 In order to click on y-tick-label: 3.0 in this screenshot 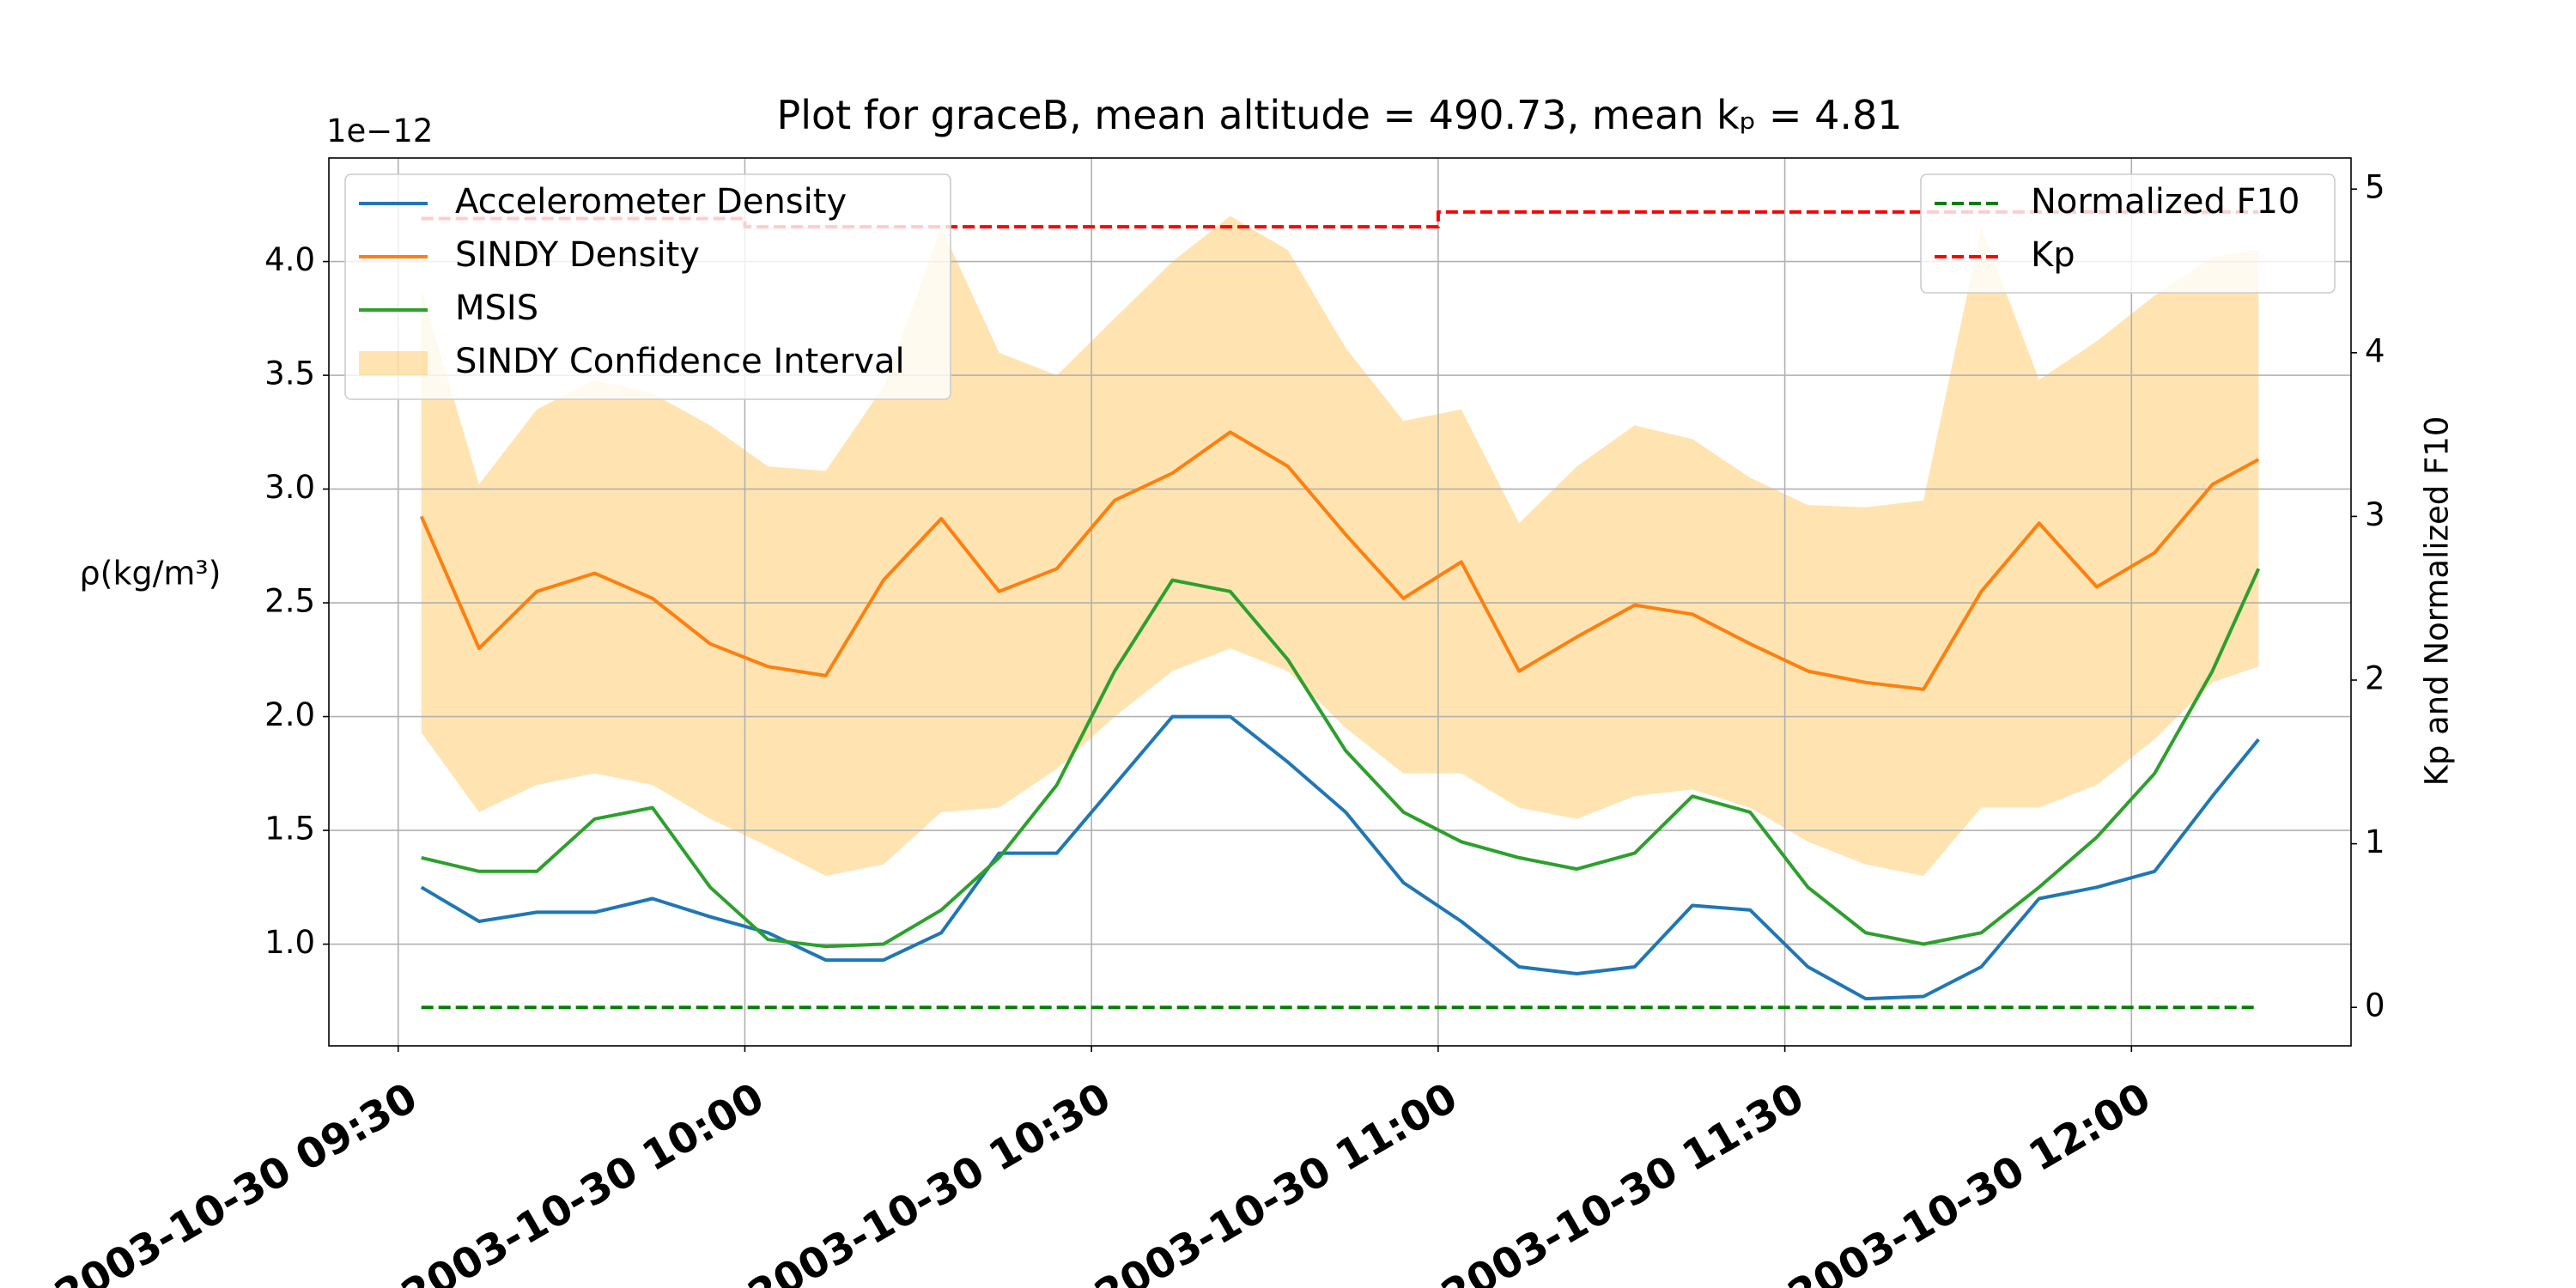, I will do `click(290, 488)`.